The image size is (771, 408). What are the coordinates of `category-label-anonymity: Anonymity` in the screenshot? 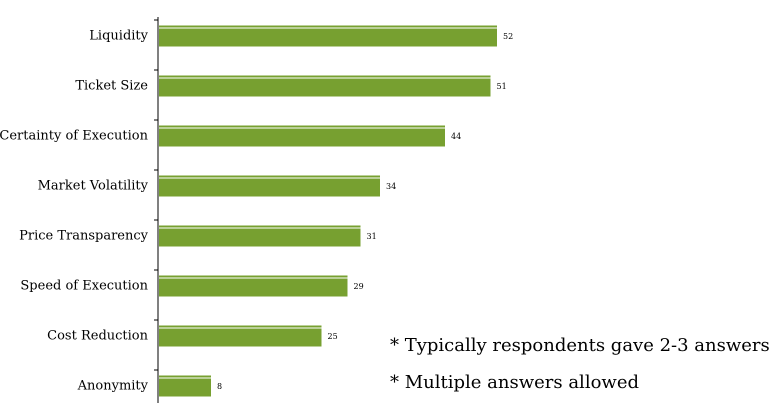 It's located at (113, 386).